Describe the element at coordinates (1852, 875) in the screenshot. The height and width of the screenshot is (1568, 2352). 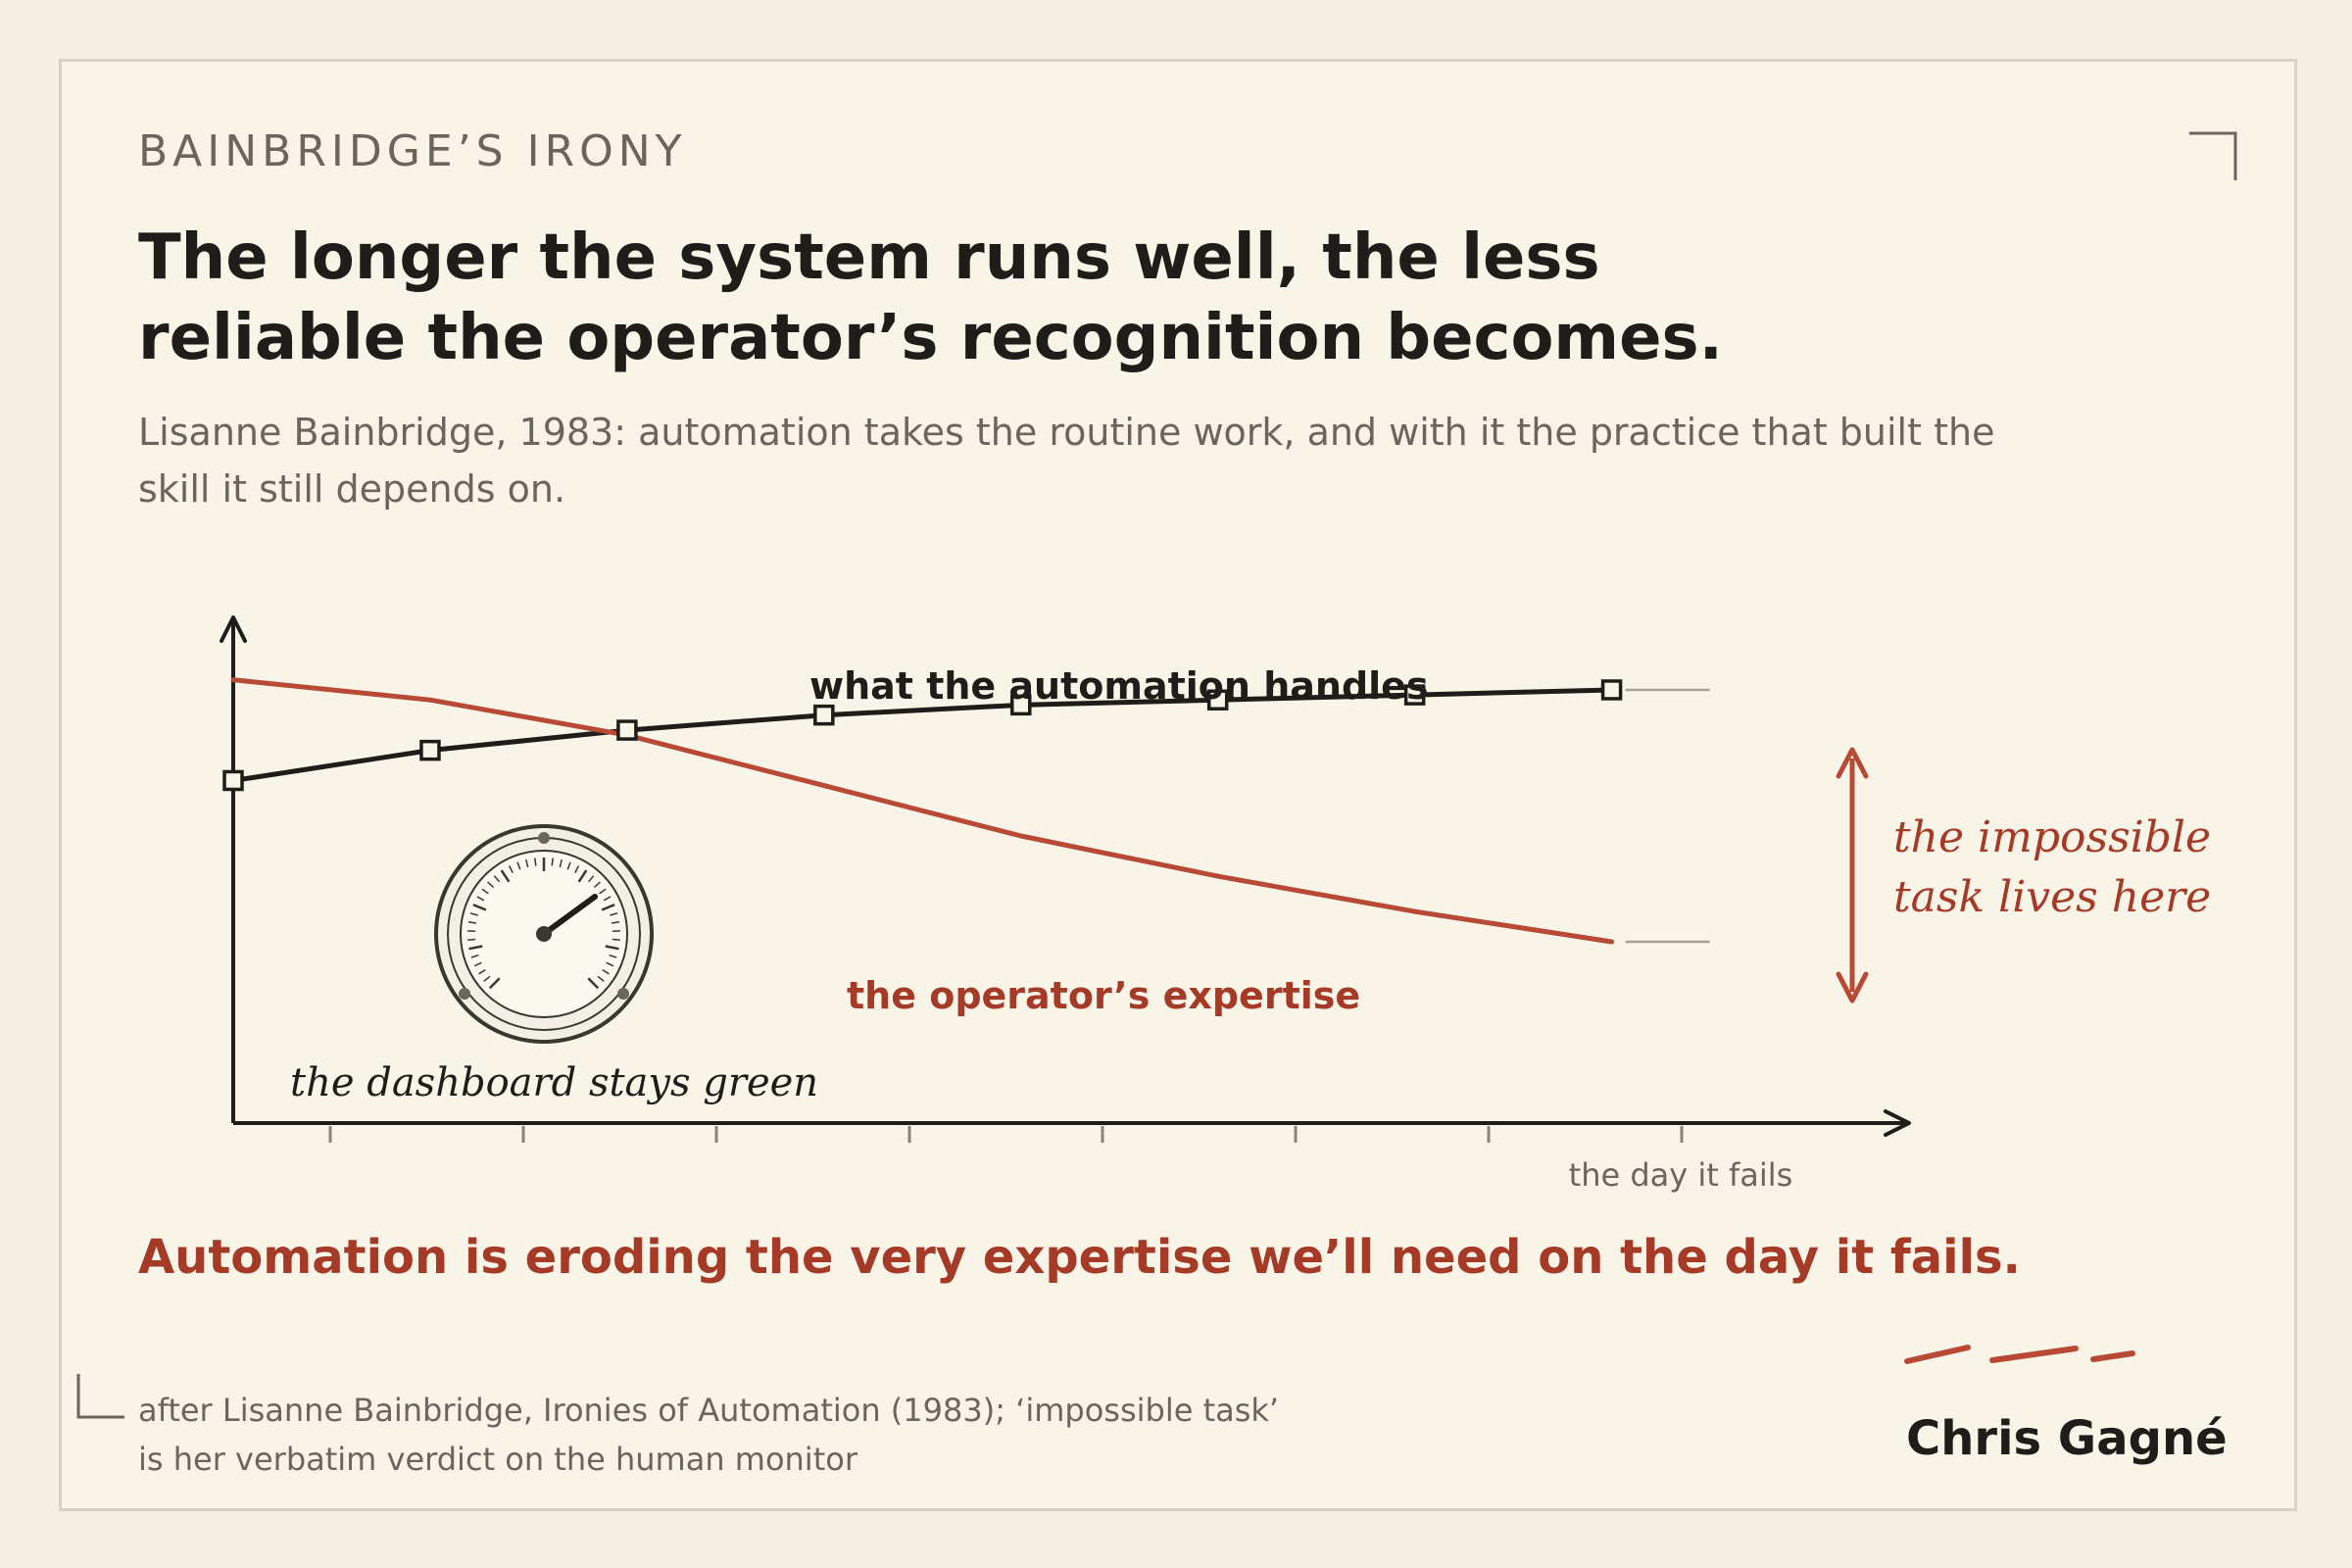
I see `gap-double-arrow` at that location.